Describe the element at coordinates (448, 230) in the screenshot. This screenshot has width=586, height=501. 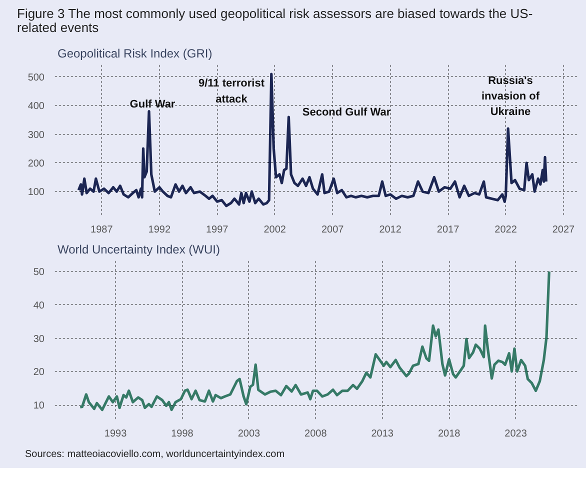
I see `x-tick-label: 2017` at that location.